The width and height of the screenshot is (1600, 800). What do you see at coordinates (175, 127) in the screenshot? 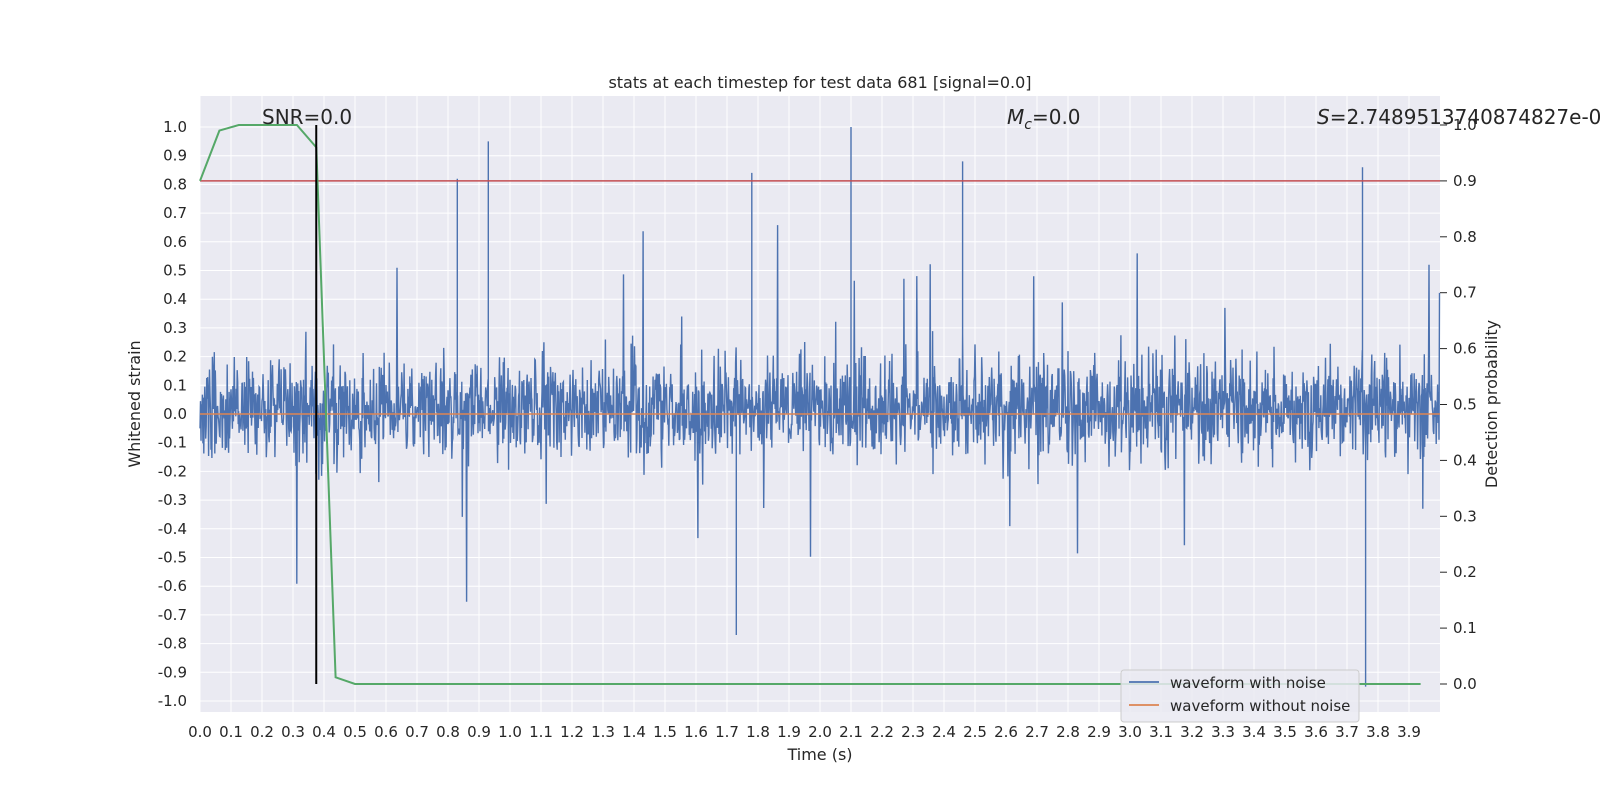
I see `y-tick-label: 1.0` at bounding box center [175, 127].